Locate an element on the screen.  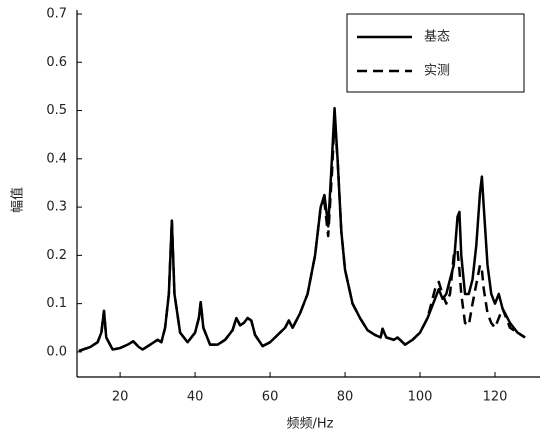
x-tick-label: 20 is located at coordinates (120, 397).